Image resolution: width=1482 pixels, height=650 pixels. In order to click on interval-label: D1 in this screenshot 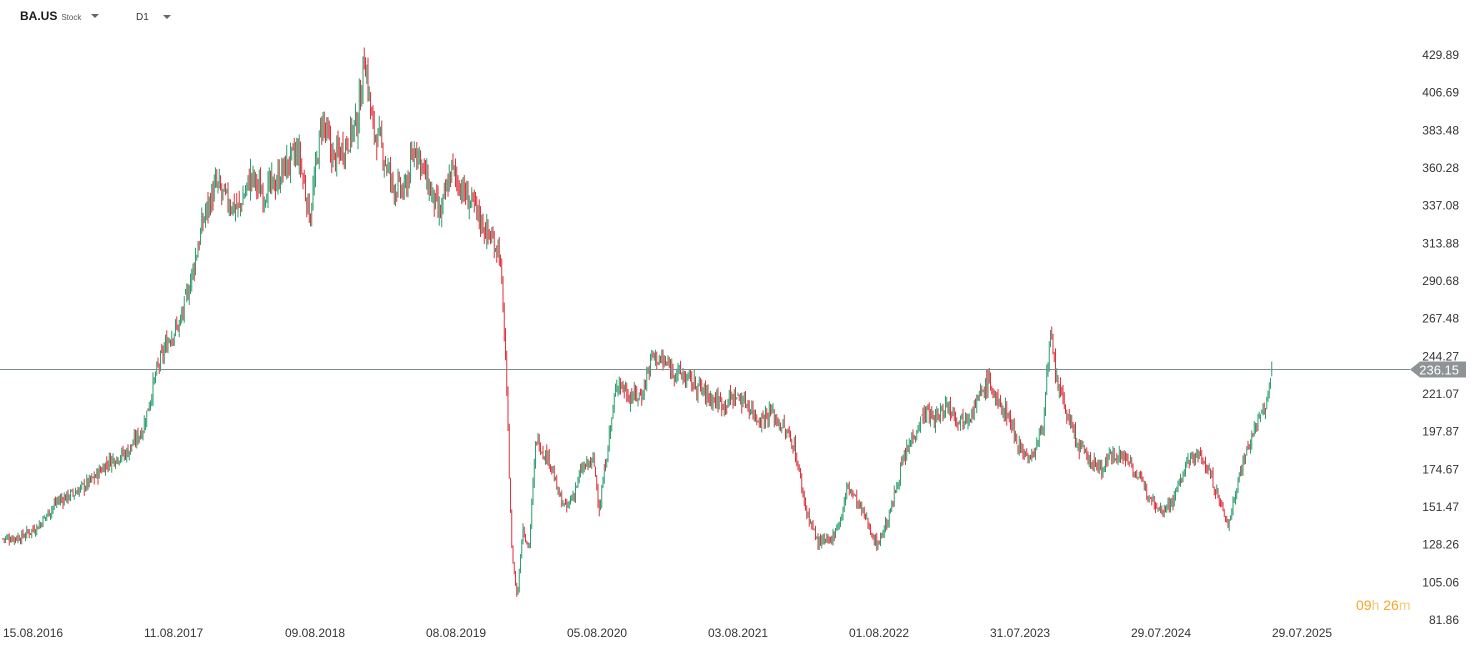, I will do `click(142, 17)`.